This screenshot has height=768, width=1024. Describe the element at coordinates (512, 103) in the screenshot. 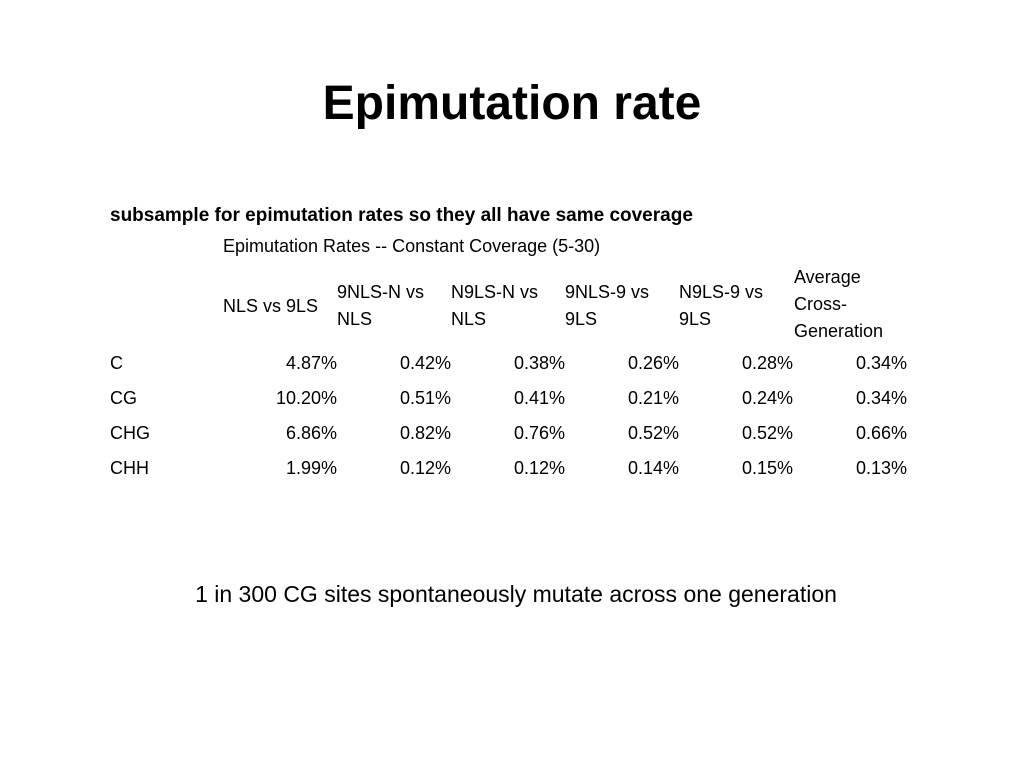

I see `slide-title: Epimutation rate` at that location.